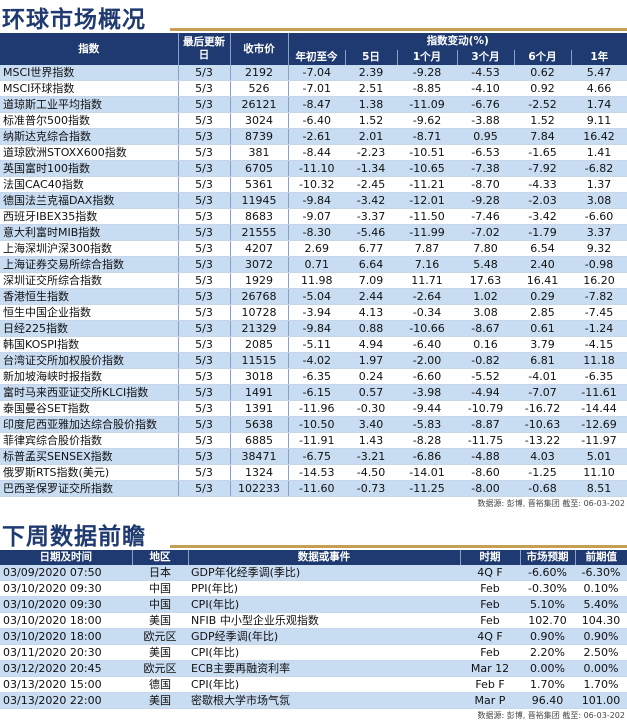  I want to click on cell-m6: 2.40, so click(542, 264).